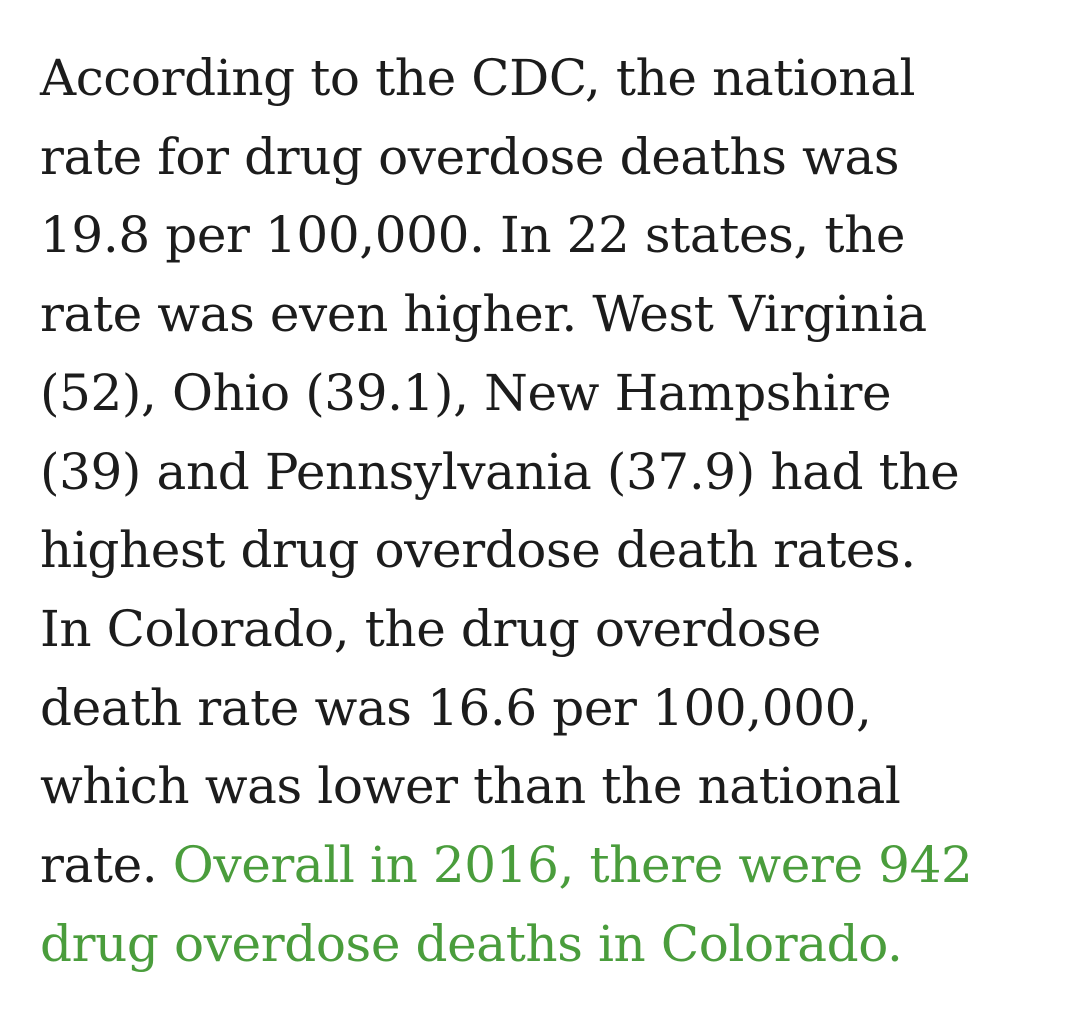 Image resolution: width=1080 pixels, height=1015 pixels. What do you see at coordinates (471, 943) in the screenshot?
I see `highlighted-text-line: drug overdose deaths in Colorado.` at bounding box center [471, 943].